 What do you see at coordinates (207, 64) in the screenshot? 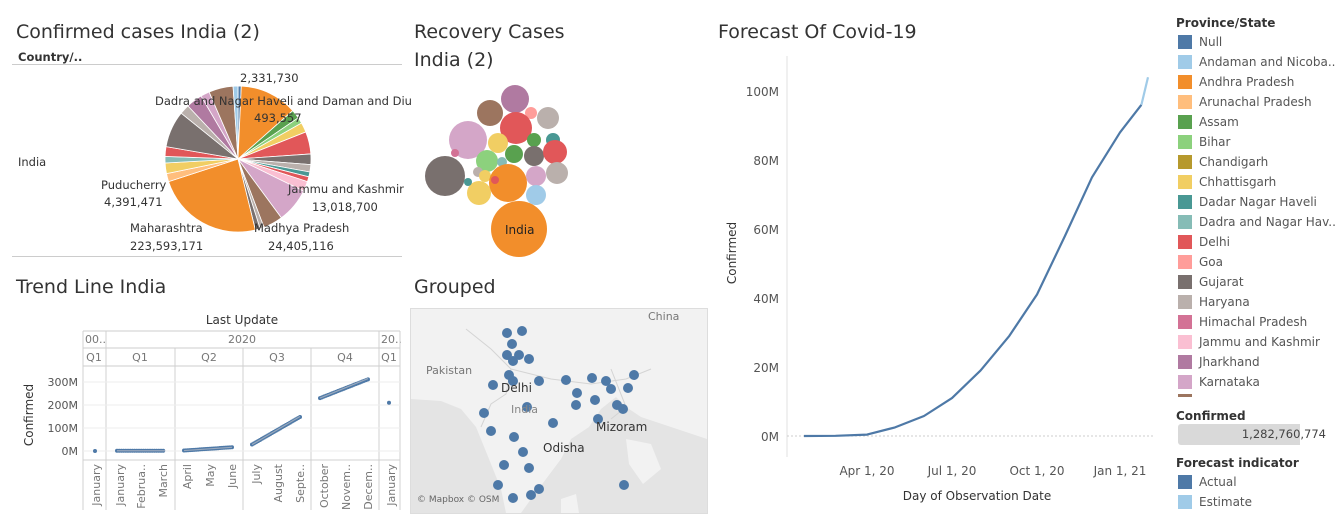
I see `header-divider` at bounding box center [207, 64].